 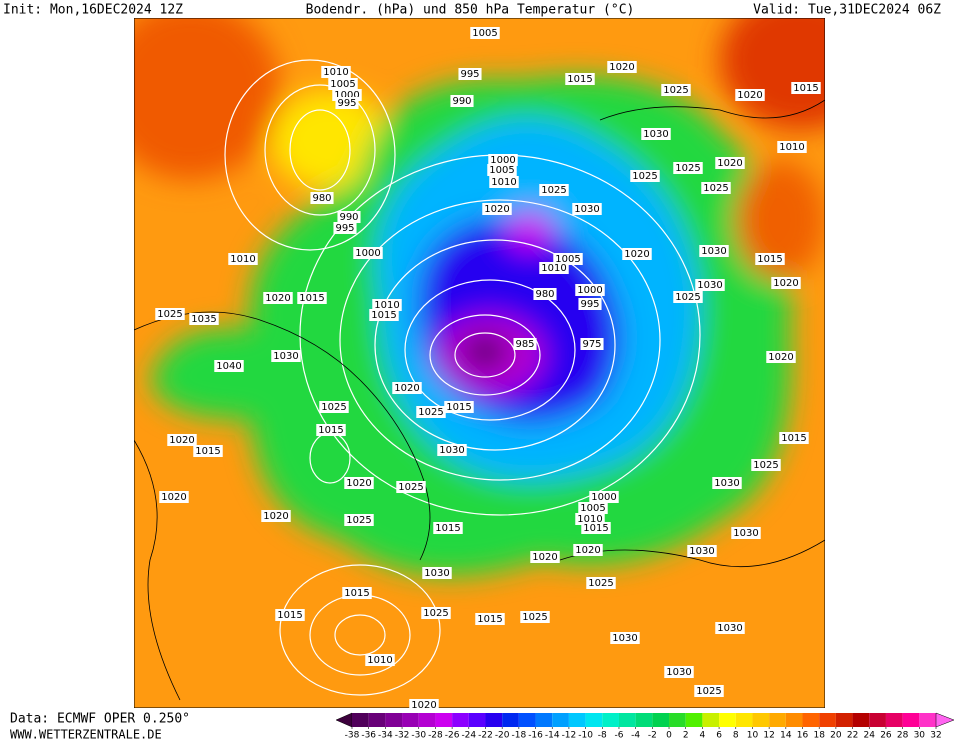 What do you see at coordinates (93, 10) in the screenshot?
I see `init-time: Init: Mon,16DEC2024 12Z` at bounding box center [93, 10].